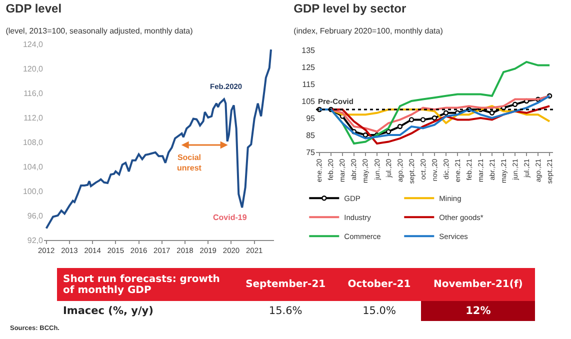  I want to click on highlight-cell: 12%, so click(478, 311).